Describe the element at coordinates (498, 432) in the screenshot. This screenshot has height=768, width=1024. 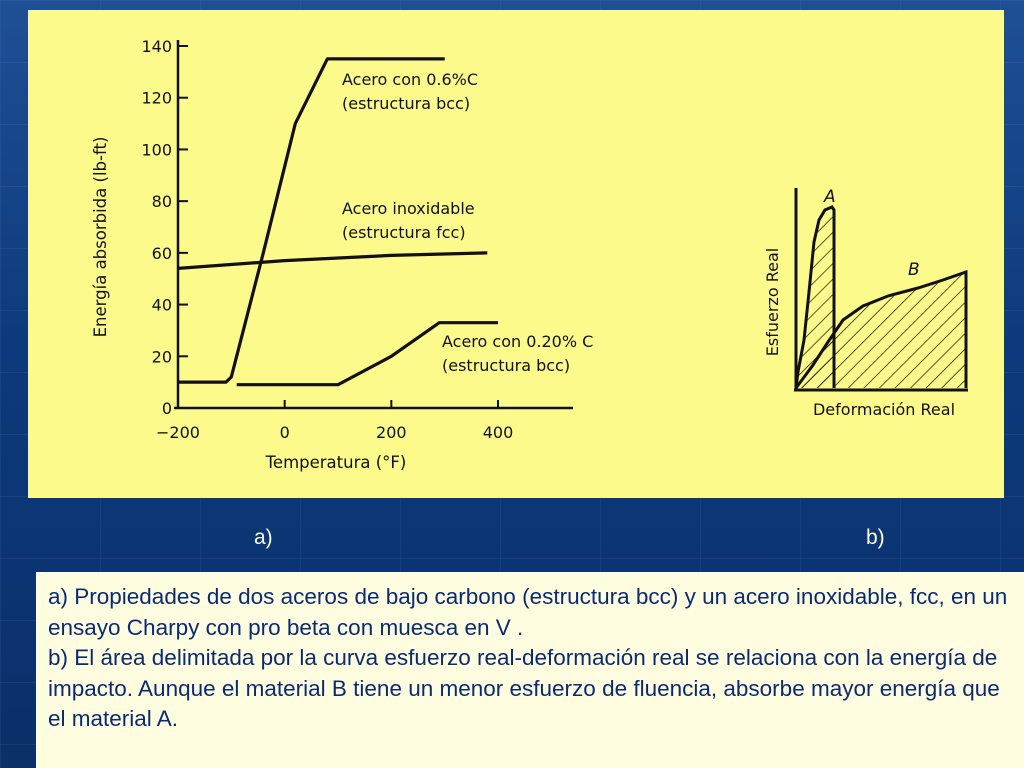
I see `x-tick-label: 400` at that location.